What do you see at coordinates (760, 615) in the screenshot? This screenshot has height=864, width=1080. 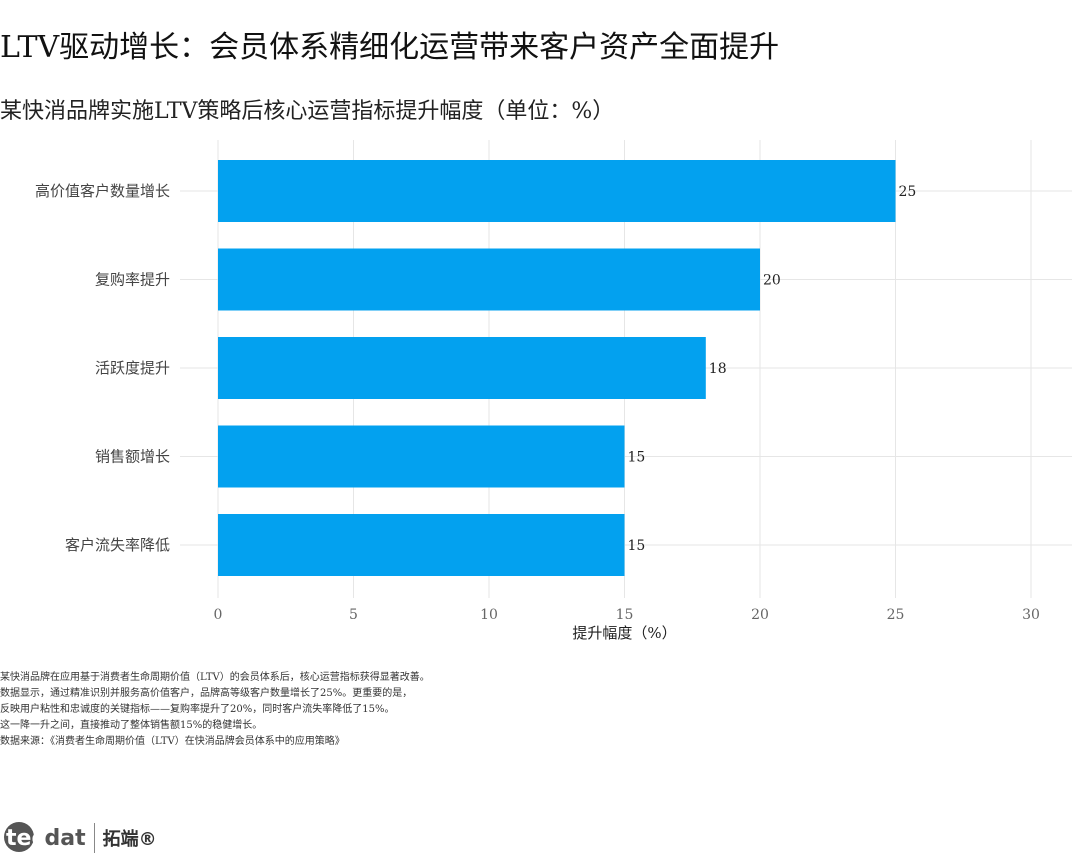 I see `x-tick-label: 20` at bounding box center [760, 615].